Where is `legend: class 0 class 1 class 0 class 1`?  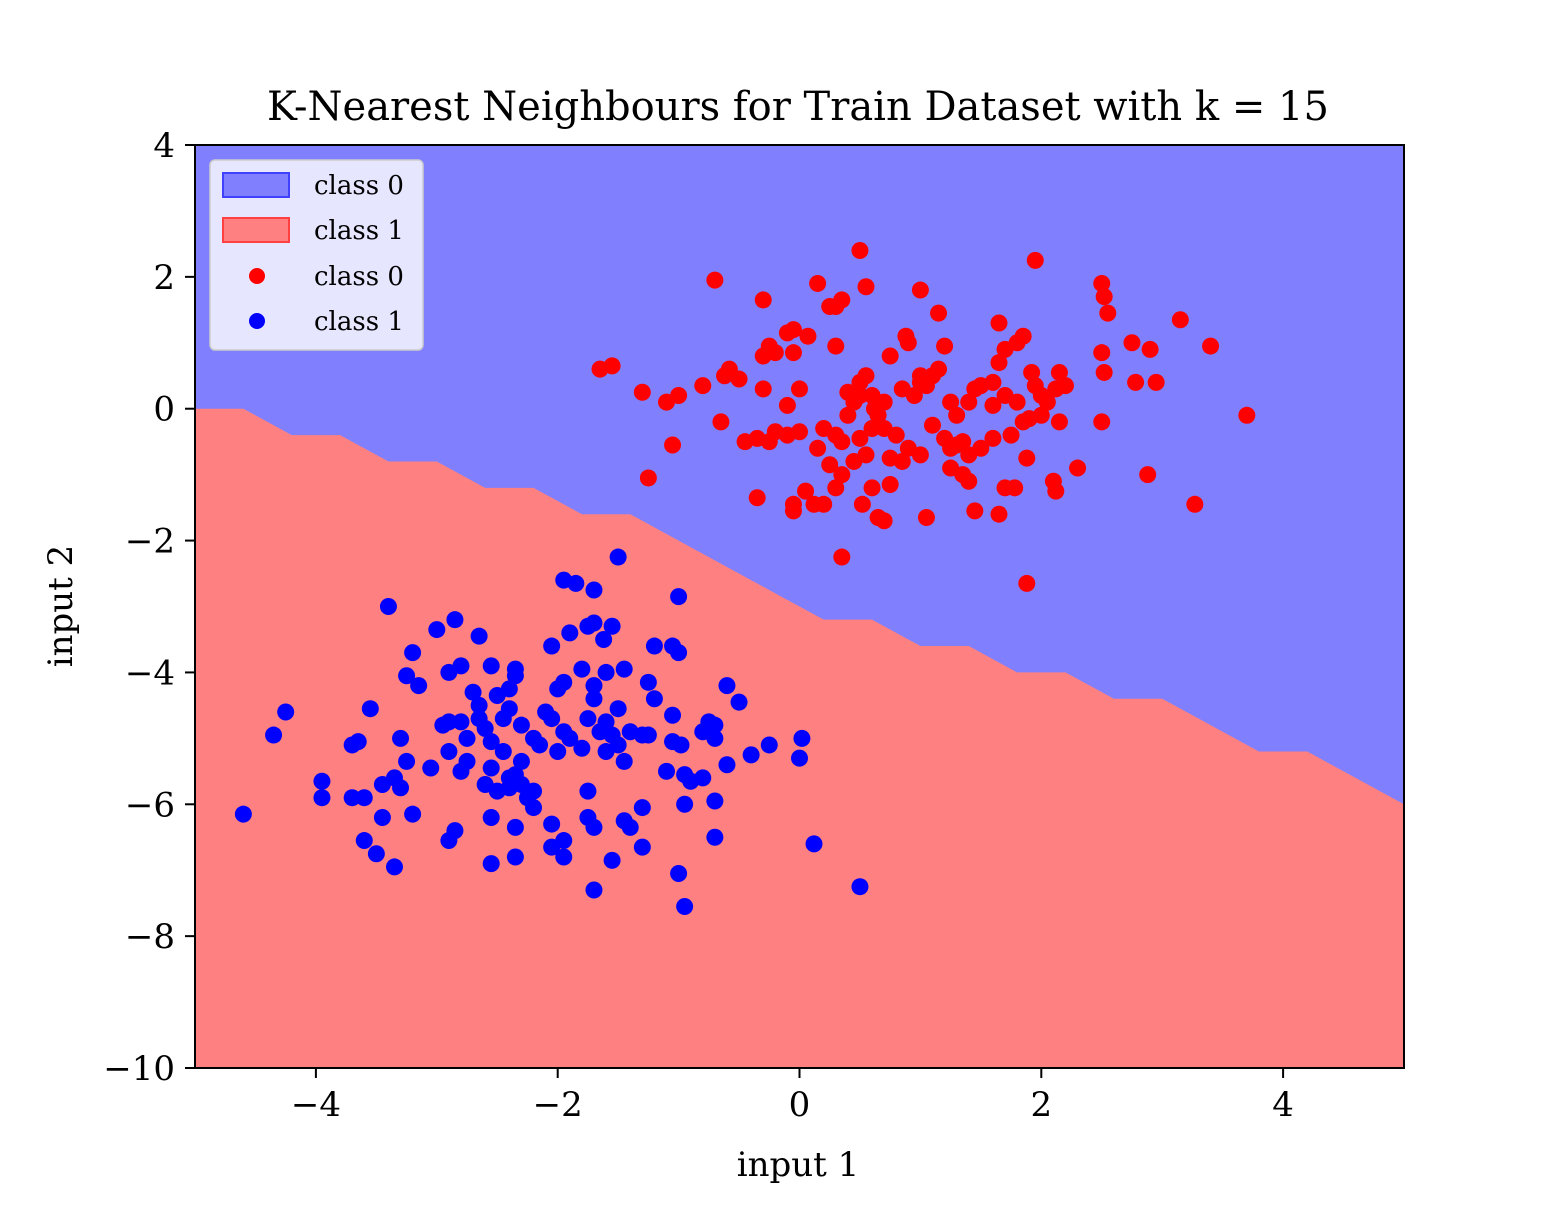 legend: class 0 class 1 class 0 class 1 is located at coordinates (316, 255).